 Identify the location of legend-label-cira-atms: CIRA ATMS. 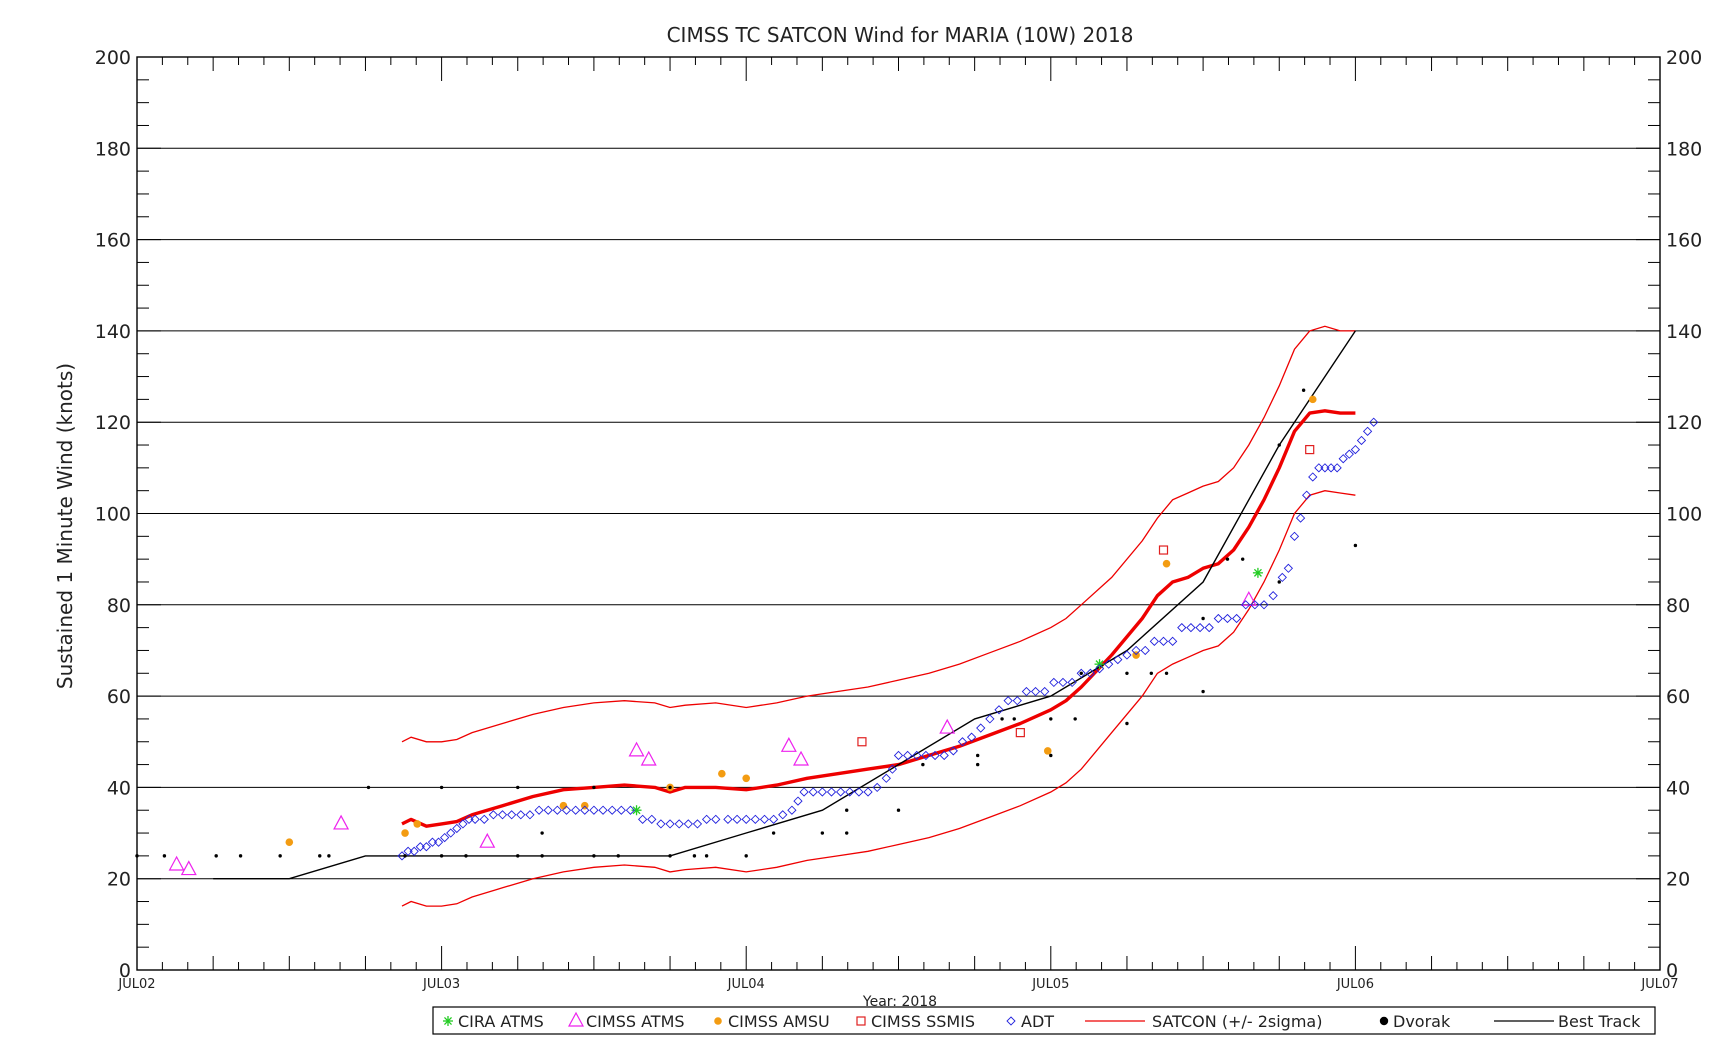
(501, 1021).